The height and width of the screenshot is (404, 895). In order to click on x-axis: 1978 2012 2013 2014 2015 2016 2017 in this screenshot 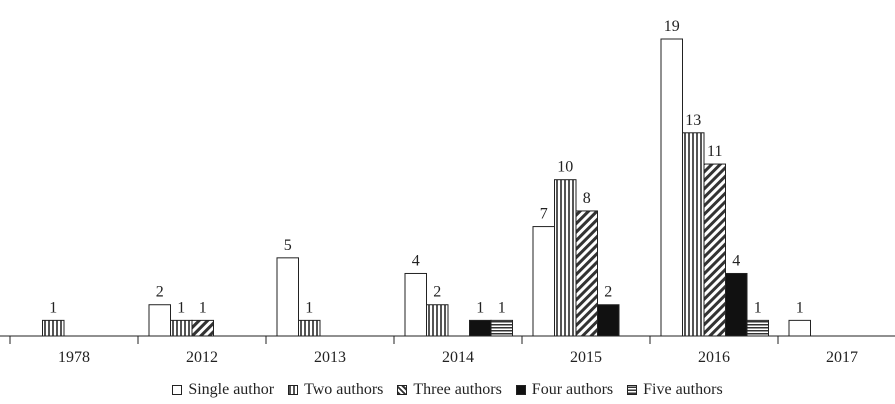, I will do `click(447, 350)`.